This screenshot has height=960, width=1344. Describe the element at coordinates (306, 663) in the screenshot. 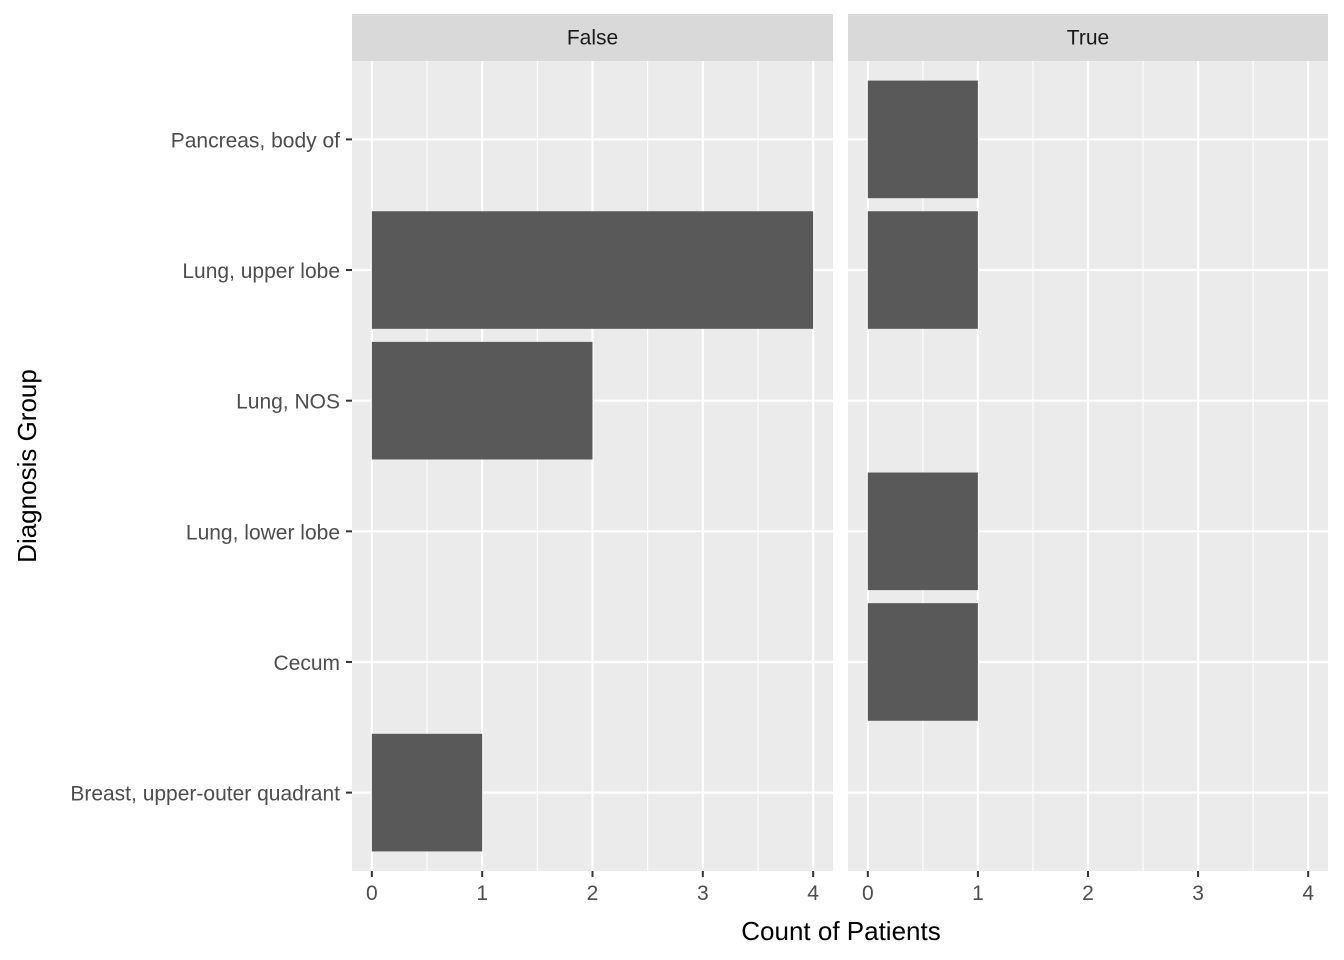

I see `y-tick-label: Cecum` at that location.